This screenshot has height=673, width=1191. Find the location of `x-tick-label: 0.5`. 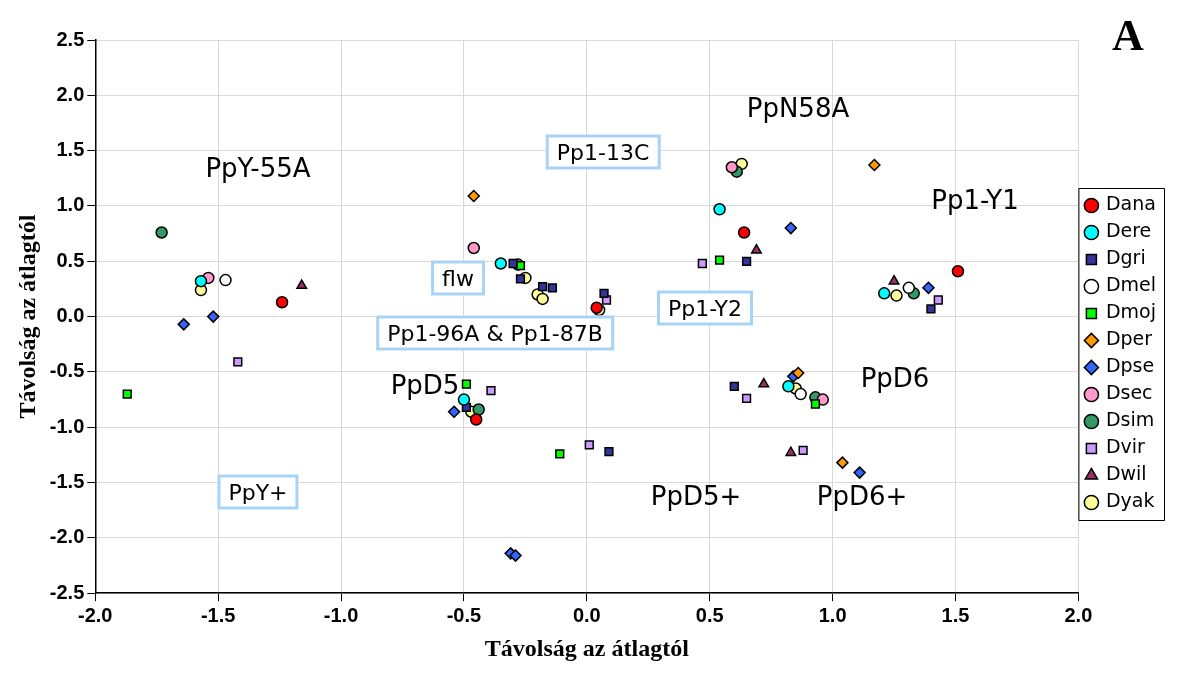

x-tick-label: 0.5 is located at coordinates (709, 614).